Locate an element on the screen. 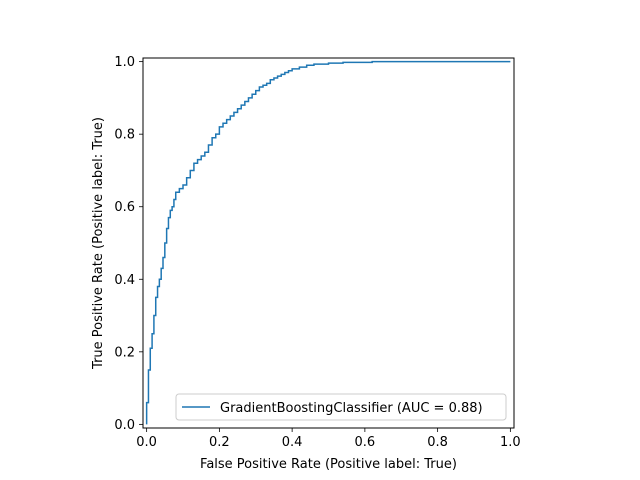 The image size is (640, 480). x-tick-label: 0.8 is located at coordinates (437, 442).